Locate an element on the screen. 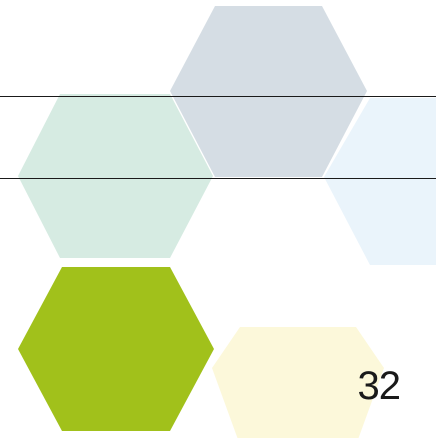  horizontal-rule-top is located at coordinates (218, 96).